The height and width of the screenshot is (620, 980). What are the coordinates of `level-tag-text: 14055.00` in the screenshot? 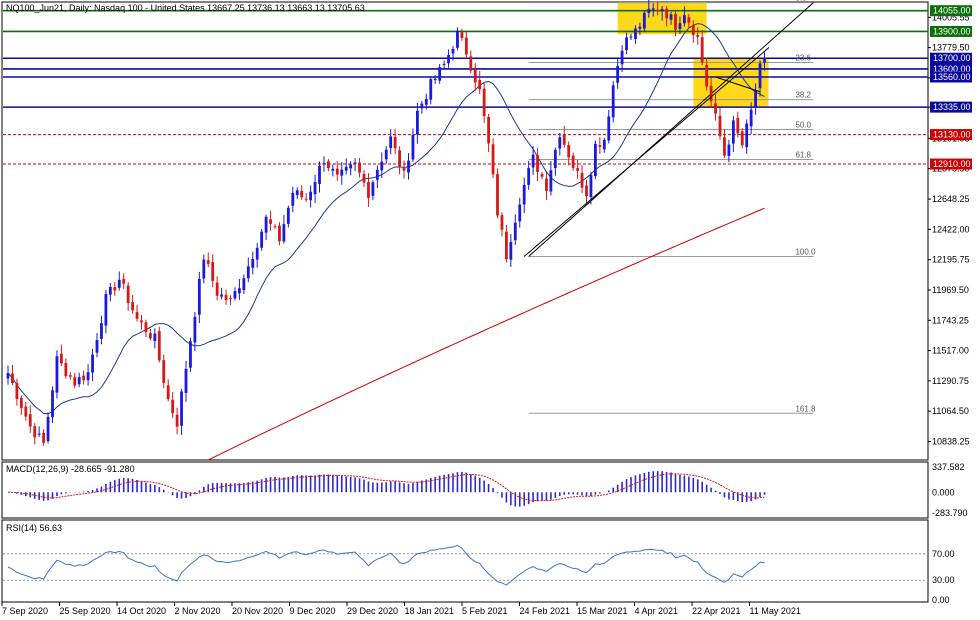 It's located at (952, 11).